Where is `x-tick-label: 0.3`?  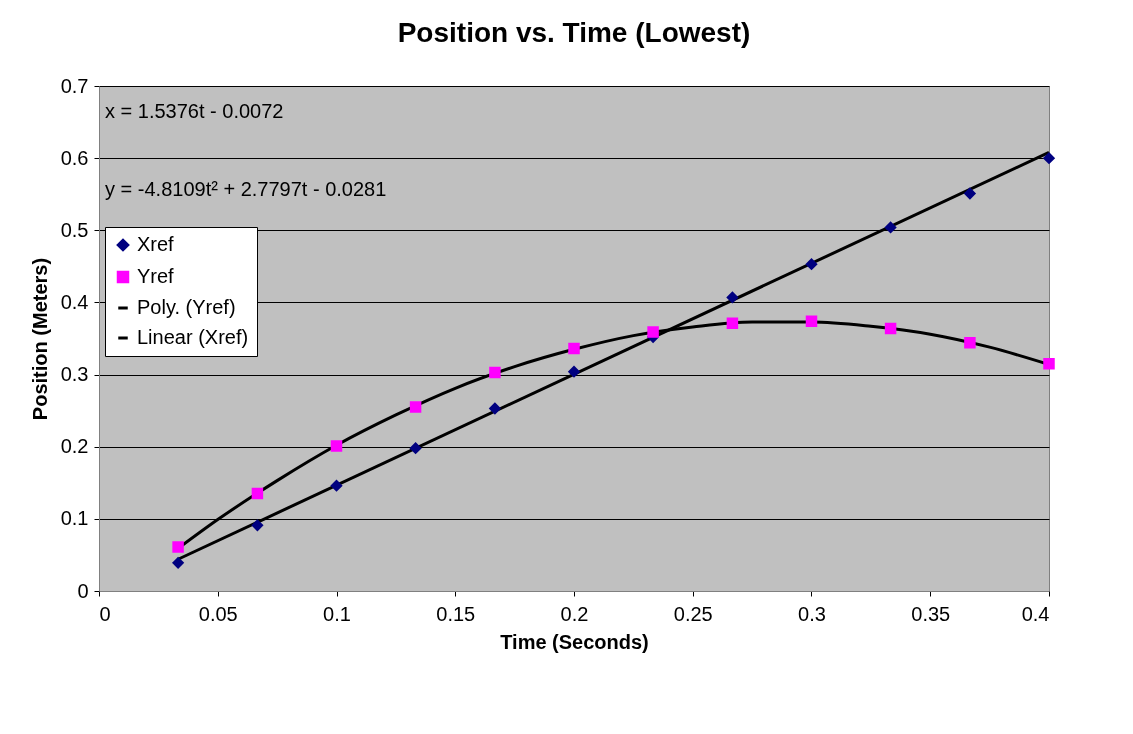
x-tick-label: 0.3 is located at coordinates (812, 613).